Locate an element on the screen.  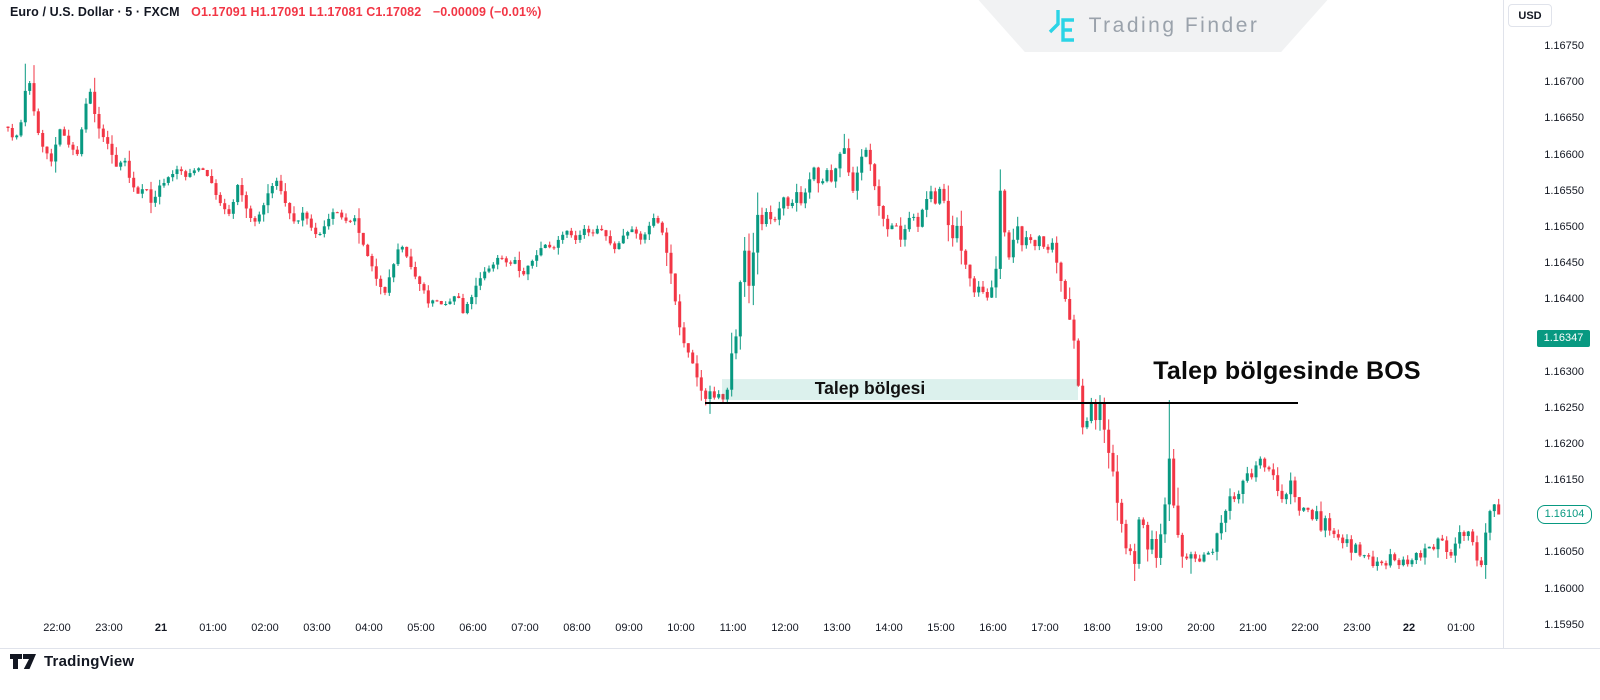
trading-finder-logo-icon is located at coordinates (1061, 26).